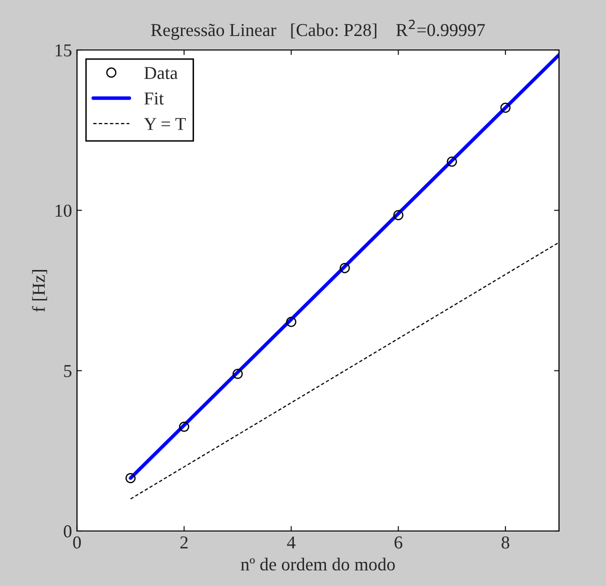  I want to click on y-tick-label: 0, so click(68, 531).